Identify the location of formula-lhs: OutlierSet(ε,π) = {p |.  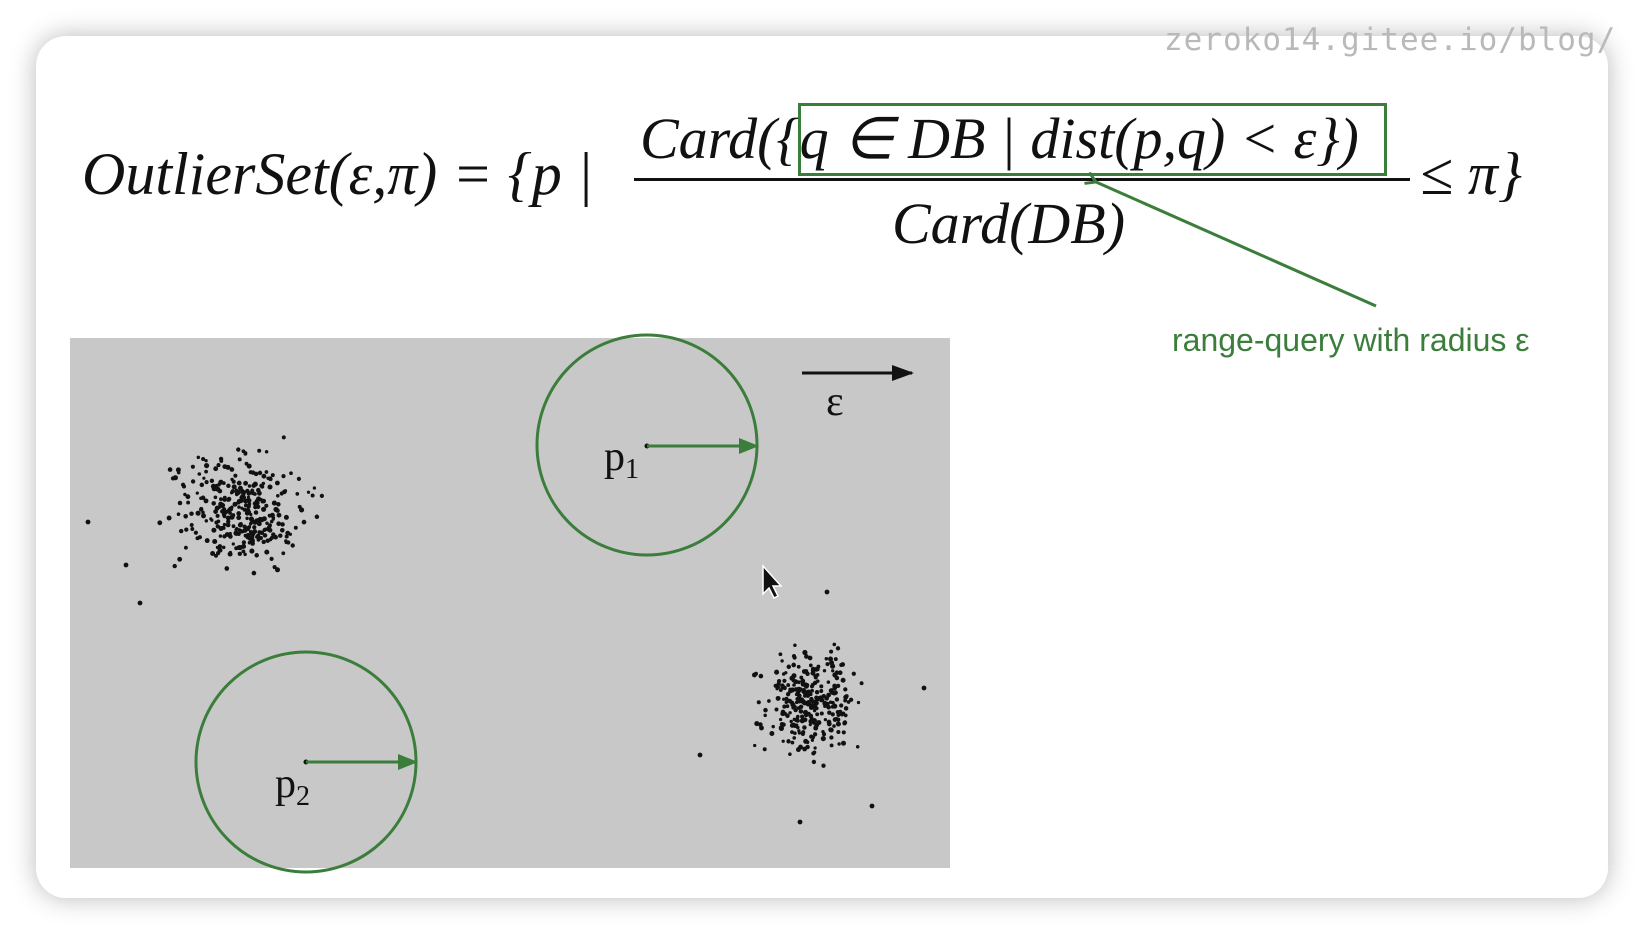
(338, 174).